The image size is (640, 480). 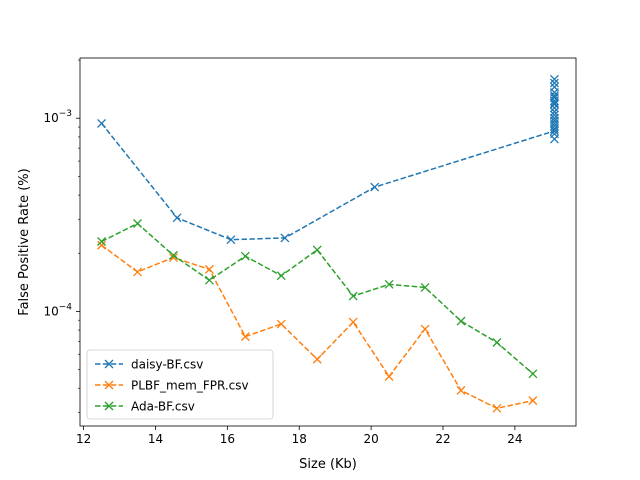 I want to click on x-tick-label: 22, so click(x=442, y=439).